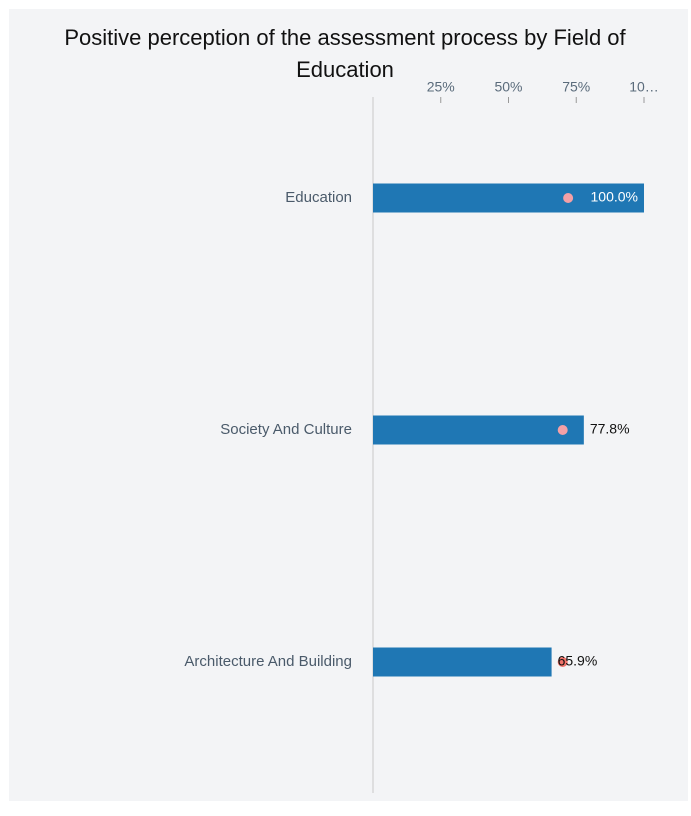 This screenshot has width=691, height=816. Describe the element at coordinates (576, 87) in the screenshot. I see `x-tick-label: 75%` at that location.